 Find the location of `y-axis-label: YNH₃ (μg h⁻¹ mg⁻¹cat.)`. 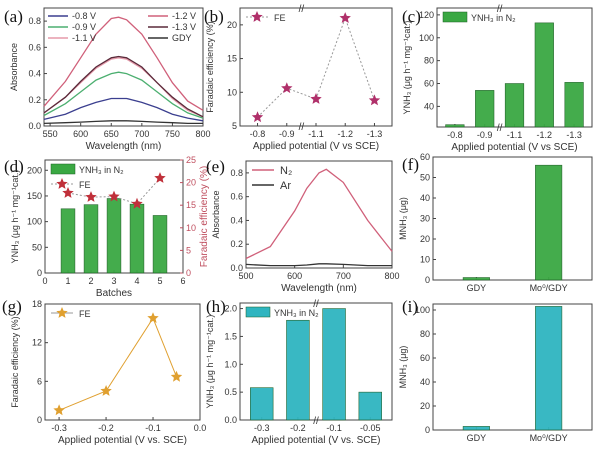

y-axis-label: YNH₃ (μg h⁻¹ mg⁻¹cat.) is located at coordinates (407, 68).